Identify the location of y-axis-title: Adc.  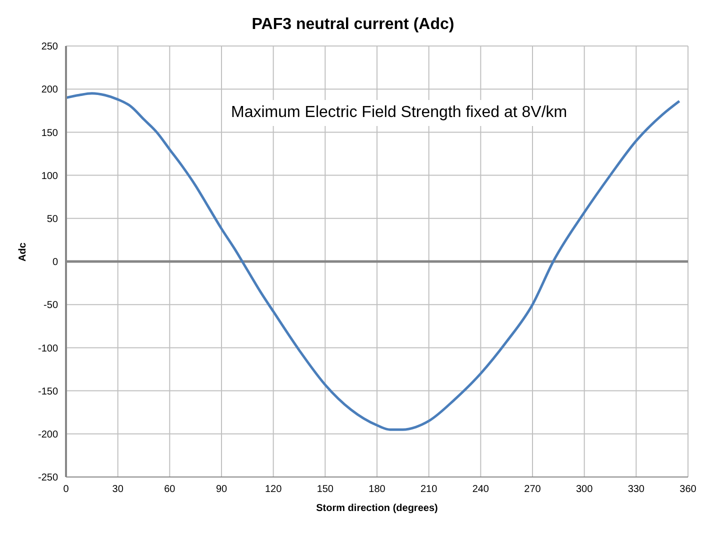
(23, 252).